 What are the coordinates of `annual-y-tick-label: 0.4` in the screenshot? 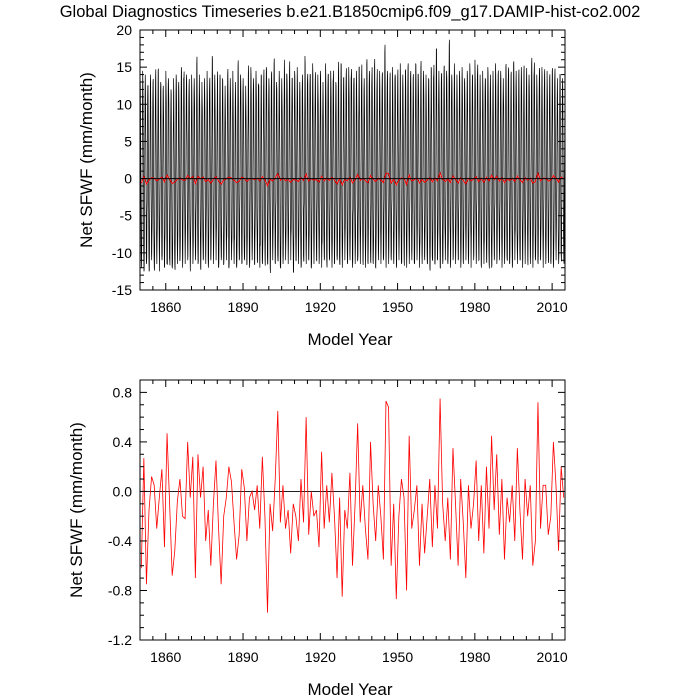 It's located at (123, 442).